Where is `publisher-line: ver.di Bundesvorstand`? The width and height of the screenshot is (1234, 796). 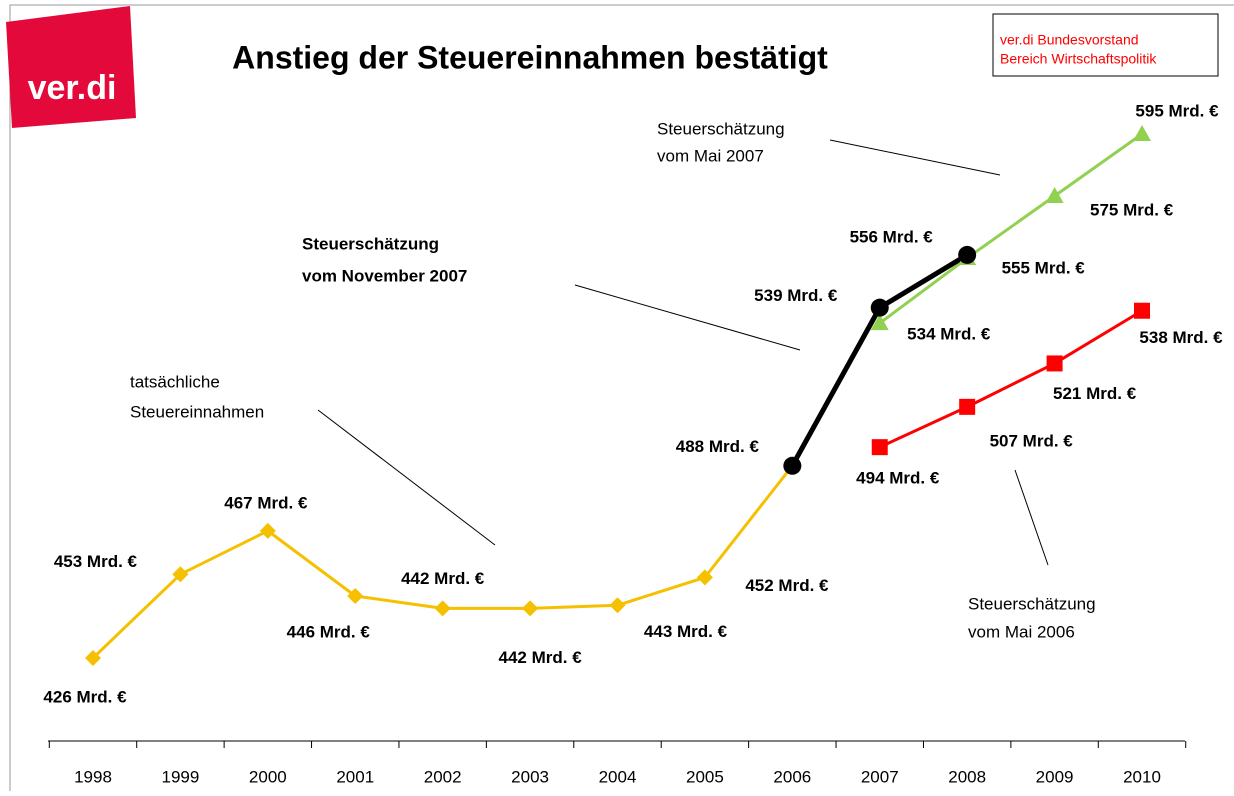
publisher-line: ver.di Bundesvorstand is located at coordinates (1069, 40).